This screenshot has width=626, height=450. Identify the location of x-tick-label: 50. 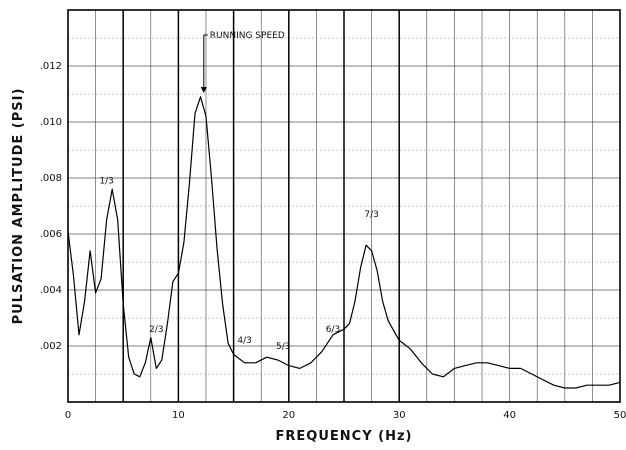
(620, 415).